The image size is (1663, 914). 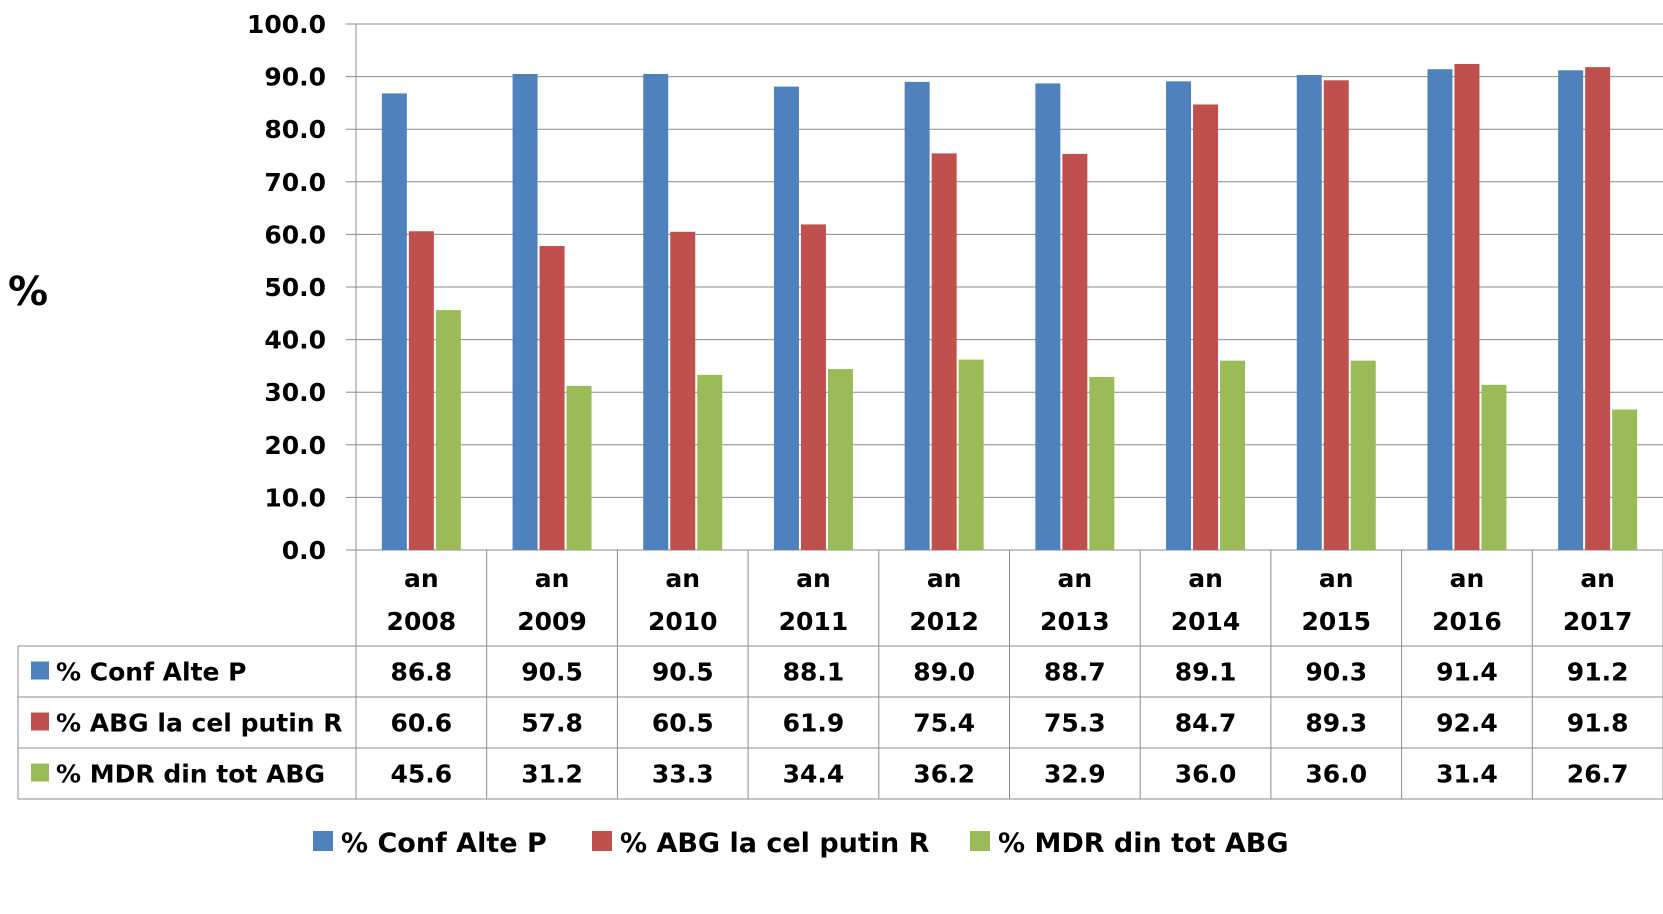 I want to click on data-value-1: 89.0, so click(x=944, y=672).